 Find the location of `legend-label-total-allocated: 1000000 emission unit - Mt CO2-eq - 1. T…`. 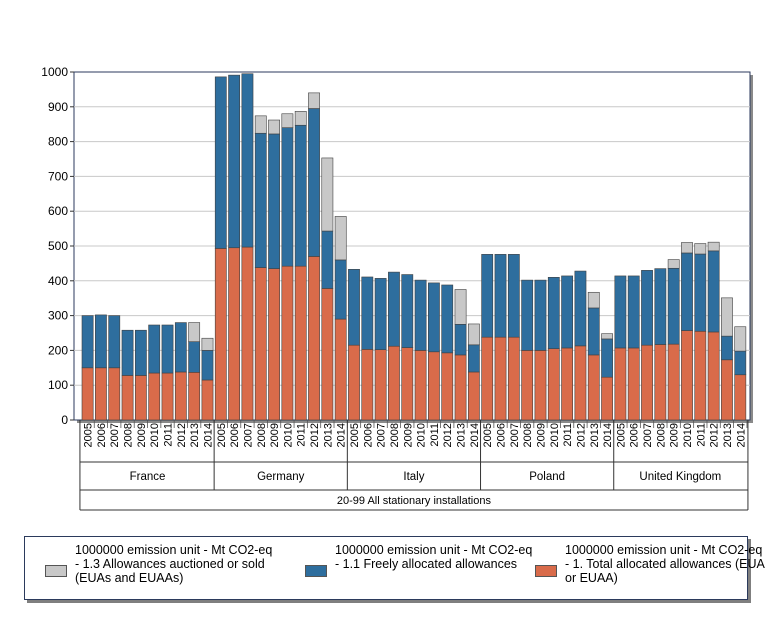

legend-label-total-allocated: 1000000 emission unit - Mt CO2-eq - 1. T… is located at coordinates (665, 564).